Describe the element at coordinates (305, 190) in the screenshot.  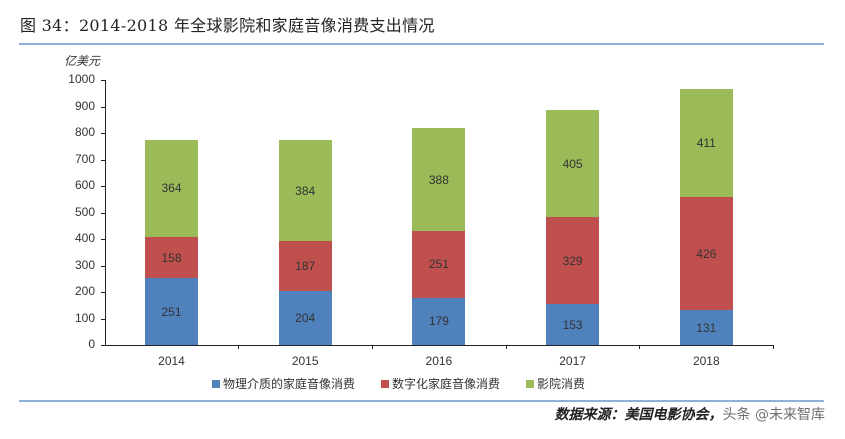
I see `bar-segment: 384` at that location.